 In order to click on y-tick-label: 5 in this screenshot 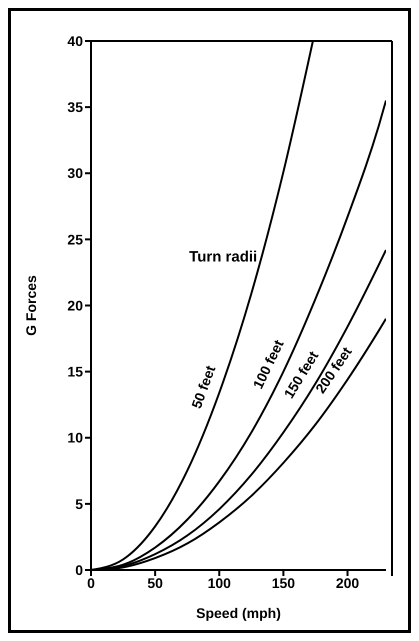, I will do `click(79, 504)`.